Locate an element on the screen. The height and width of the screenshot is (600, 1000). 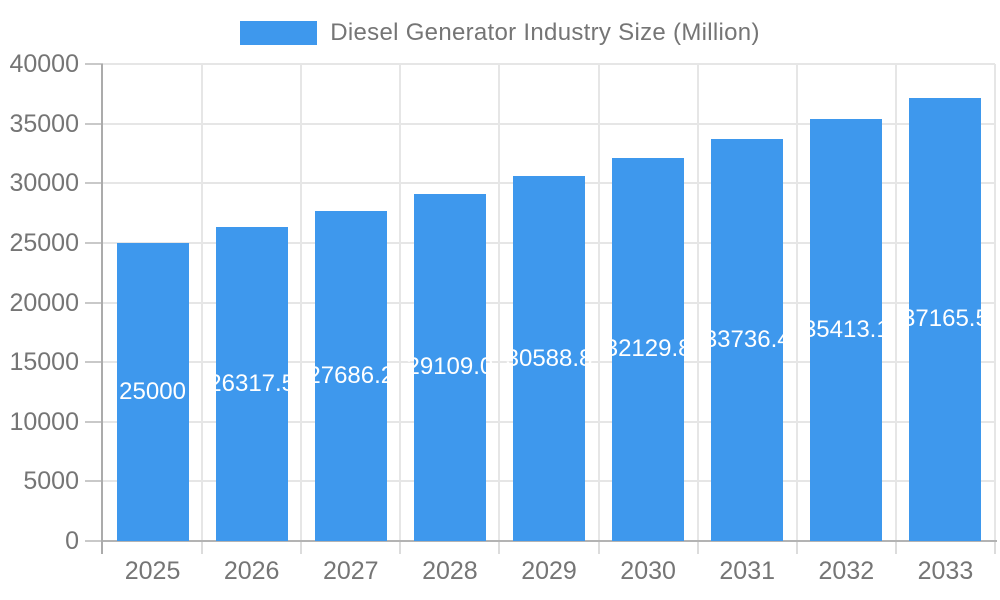
y-axis-tick-label: 5000 is located at coordinates (51, 481).